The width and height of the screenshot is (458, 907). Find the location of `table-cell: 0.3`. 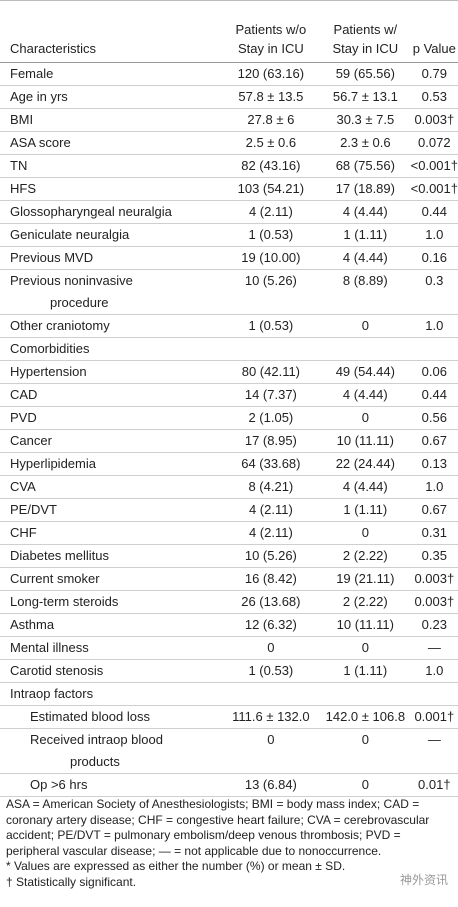

table-cell: 0.3 is located at coordinates (434, 292).